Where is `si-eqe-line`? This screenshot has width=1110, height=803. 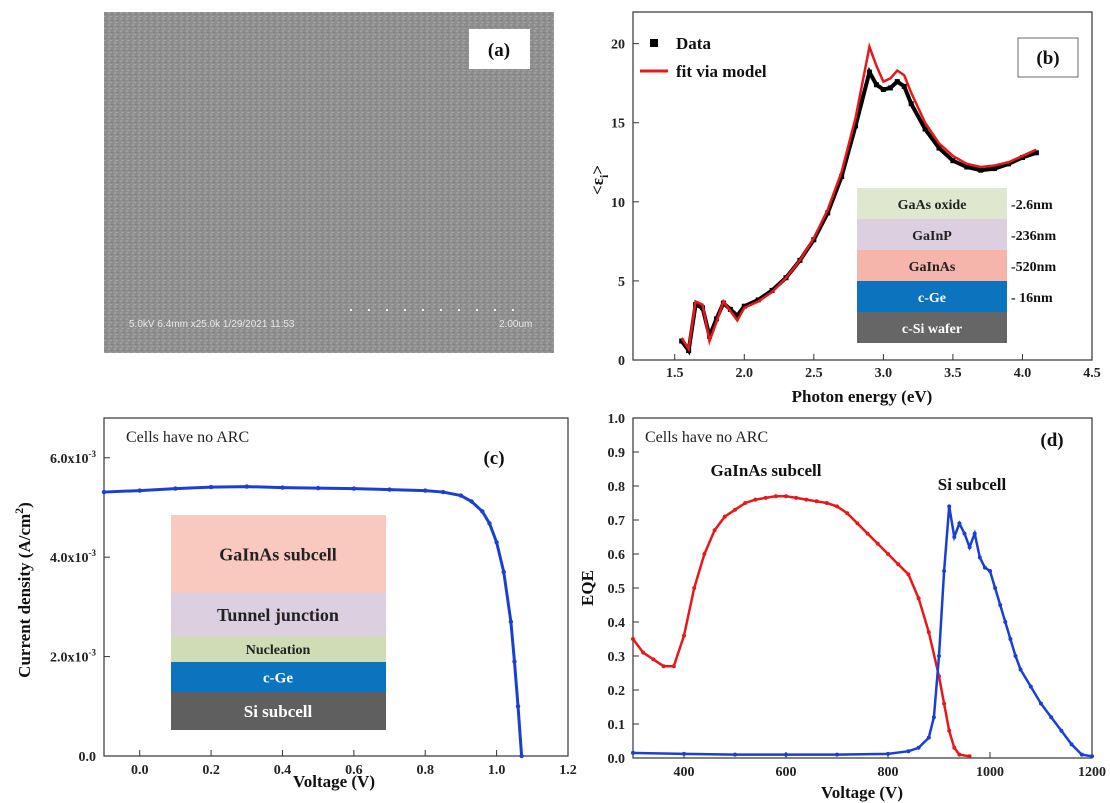 si-eqe-line is located at coordinates (862, 632).